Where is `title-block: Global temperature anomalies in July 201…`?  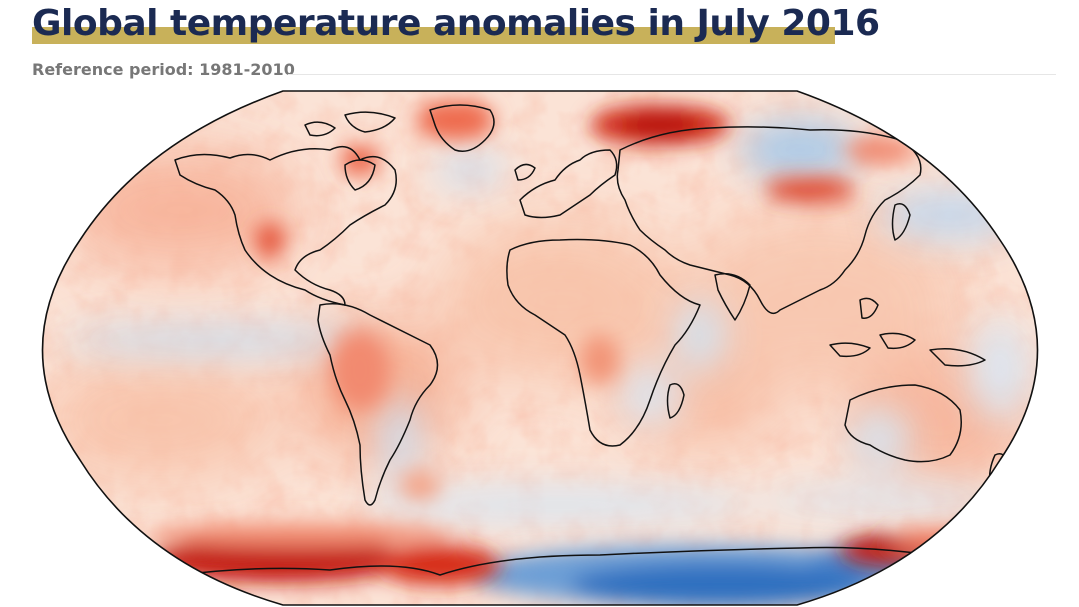
title-block: Global temperature anomalies in July 201… is located at coordinates (456, 24).